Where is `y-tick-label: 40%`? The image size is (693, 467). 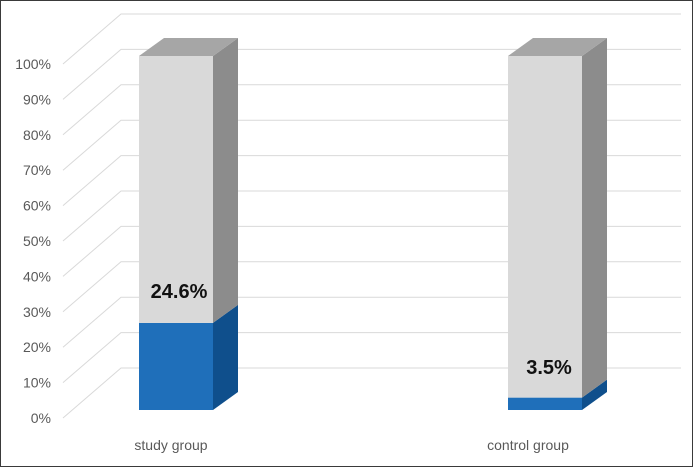 y-tick-label: 40% is located at coordinates (37, 276).